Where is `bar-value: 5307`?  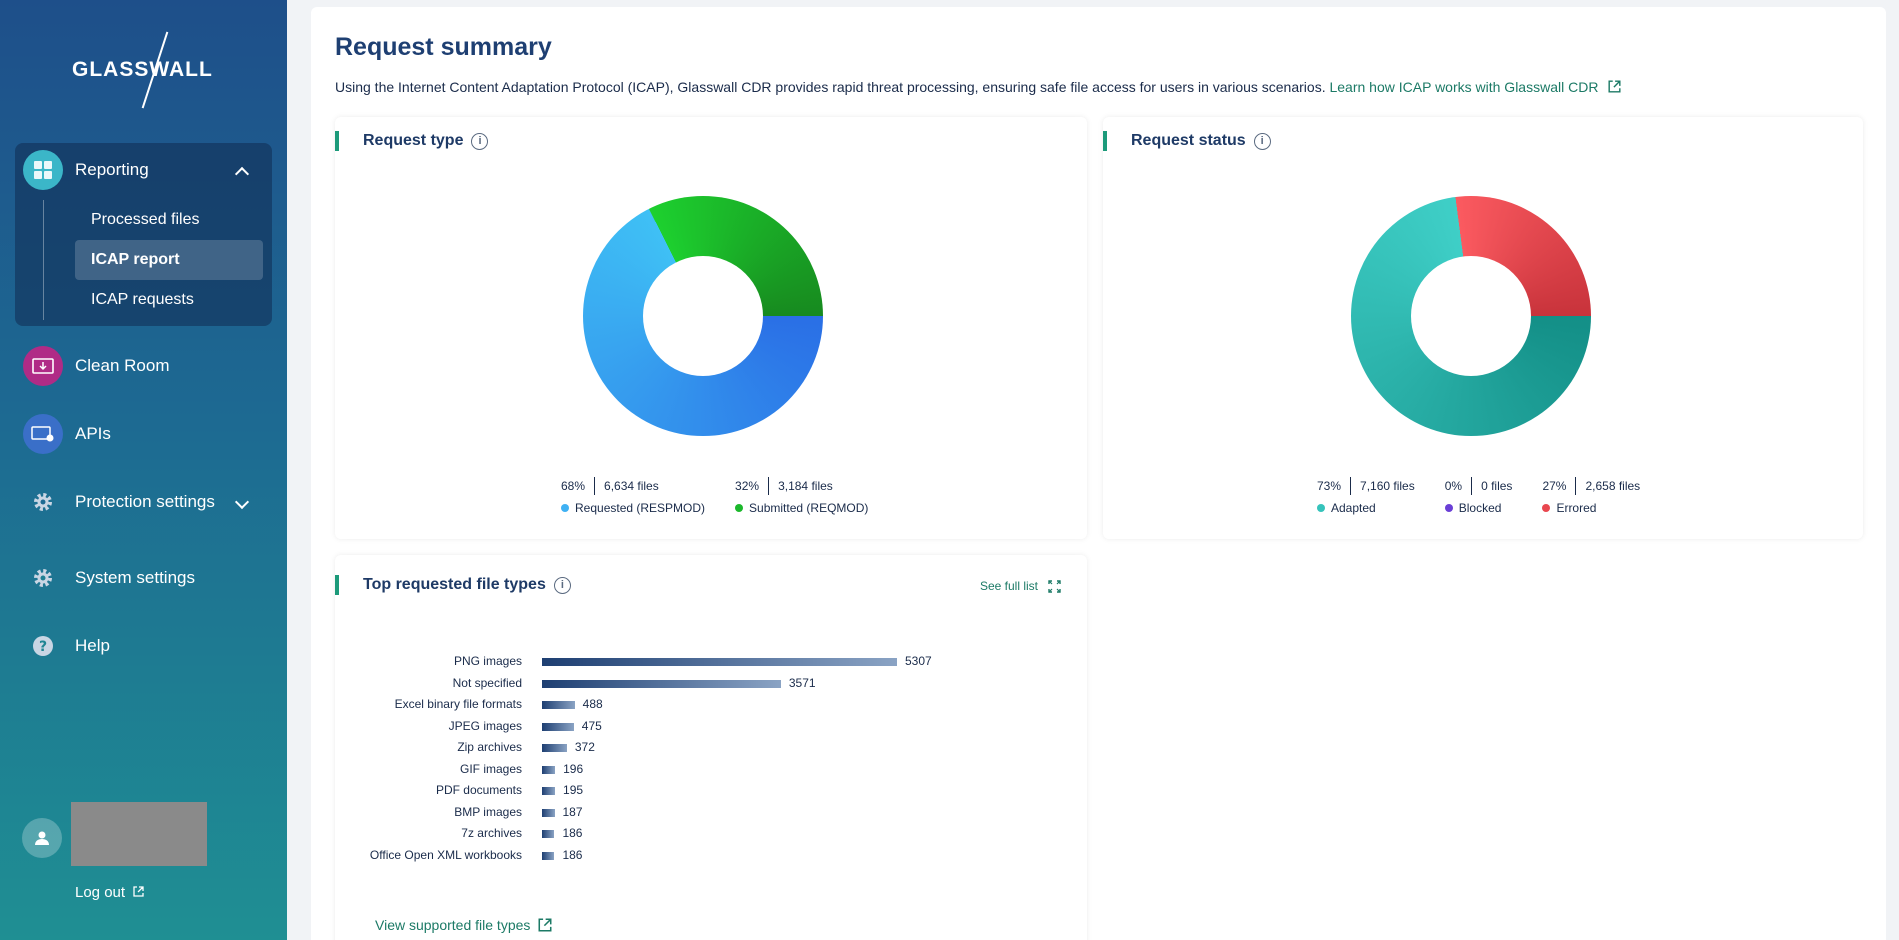 bar-value: 5307 is located at coordinates (918, 661).